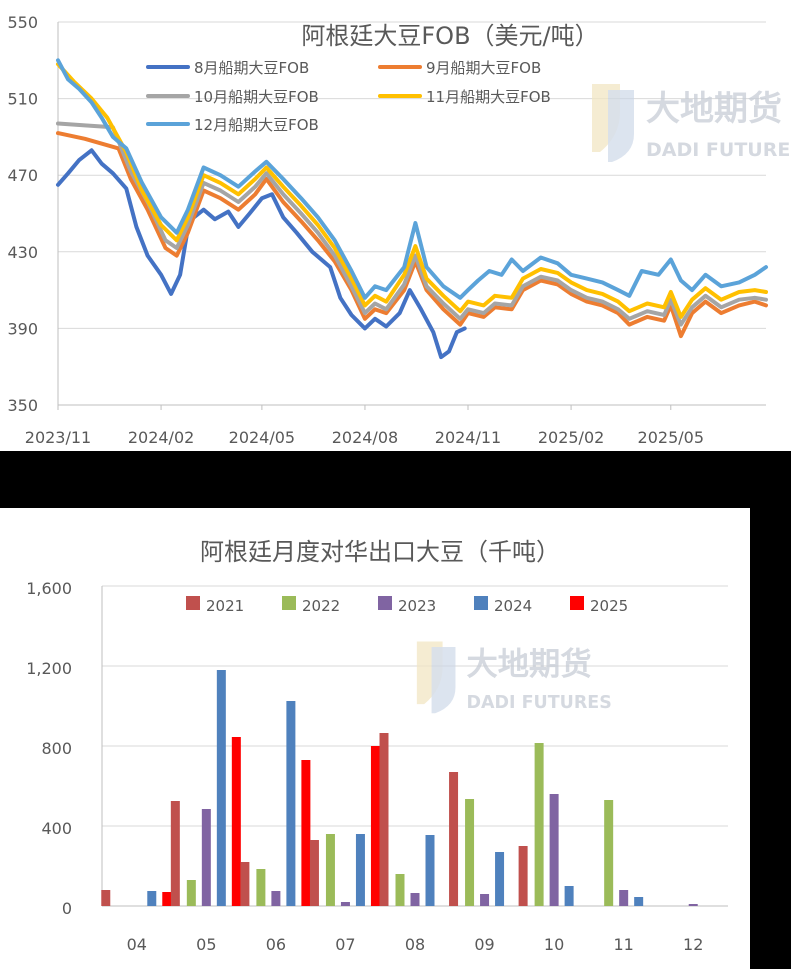  What do you see at coordinates (321, 606) in the screenshot?
I see `legend-label: 2022` at bounding box center [321, 606].